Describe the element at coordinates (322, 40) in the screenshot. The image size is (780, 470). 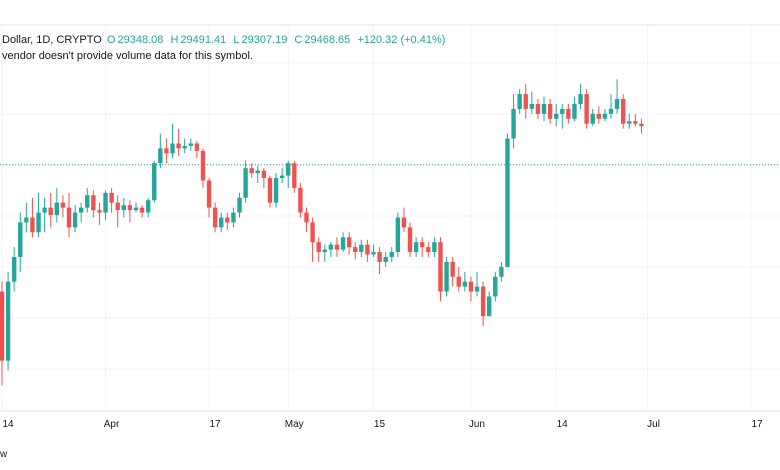
I see `close-value: C 29468.65` at that location.